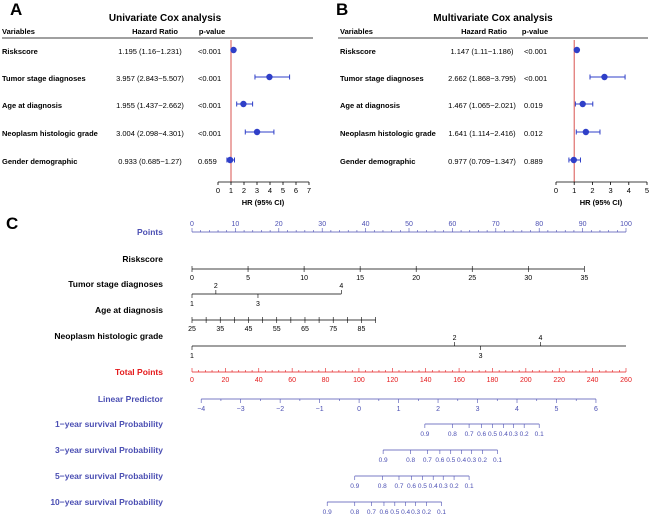 This screenshot has width=650, height=515. What do you see at coordinates (362, 329) in the screenshot?
I see `nomogram-var-tick-label: 85` at bounding box center [362, 329].